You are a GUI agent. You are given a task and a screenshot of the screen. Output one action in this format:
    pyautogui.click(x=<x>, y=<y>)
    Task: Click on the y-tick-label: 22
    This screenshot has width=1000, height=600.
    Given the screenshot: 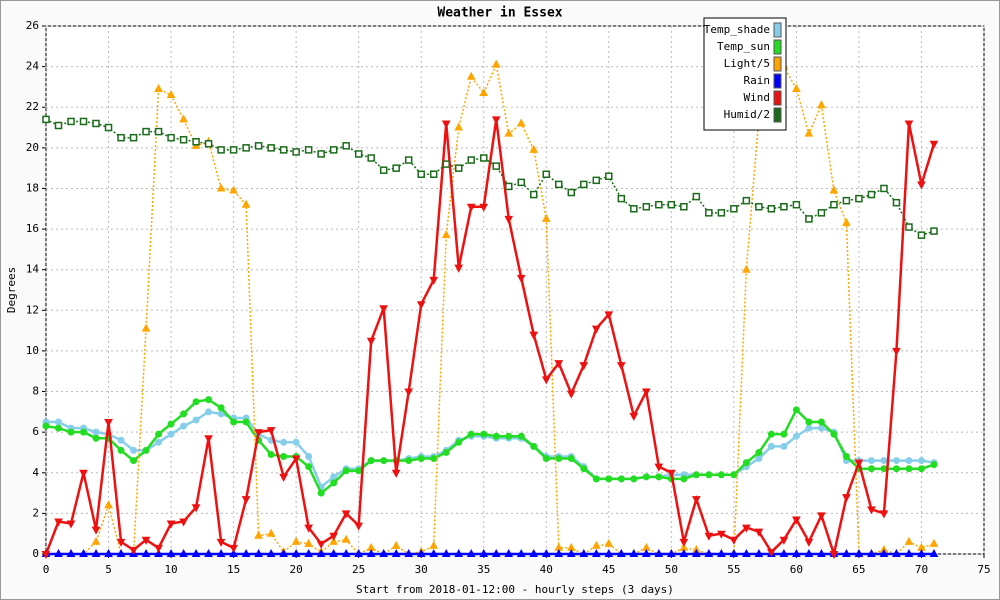 What is the action you would take?
    pyautogui.click(x=32, y=106)
    